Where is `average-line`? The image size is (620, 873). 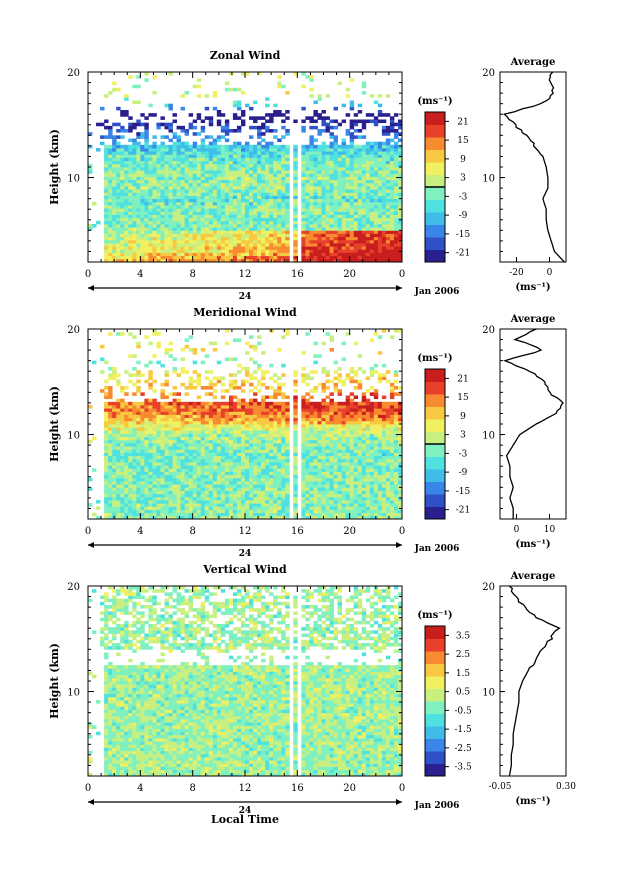
average-line is located at coordinates (533, 167).